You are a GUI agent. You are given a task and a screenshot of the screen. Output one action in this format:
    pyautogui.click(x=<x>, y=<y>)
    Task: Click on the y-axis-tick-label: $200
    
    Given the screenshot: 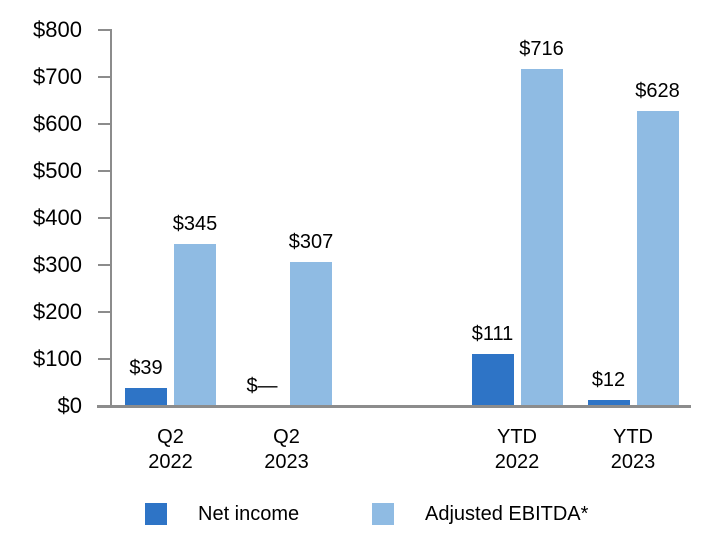 What is the action you would take?
    pyautogui.click(x=57, y=311)
    